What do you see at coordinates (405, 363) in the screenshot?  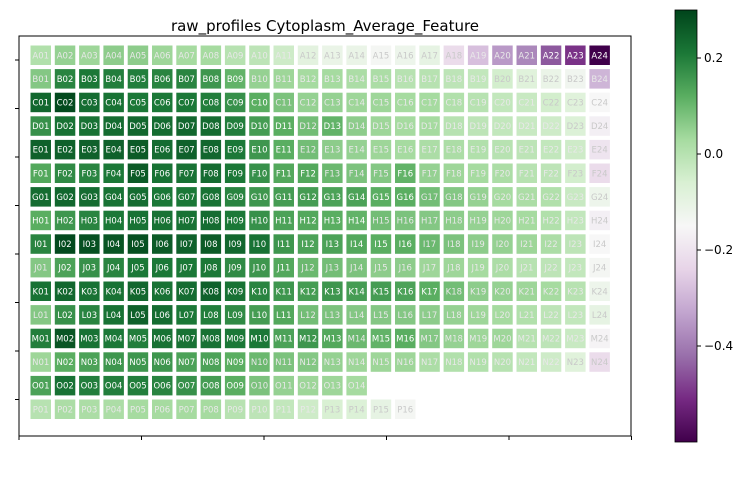 I see `well-label: N16` at bounding box center [405, 363].